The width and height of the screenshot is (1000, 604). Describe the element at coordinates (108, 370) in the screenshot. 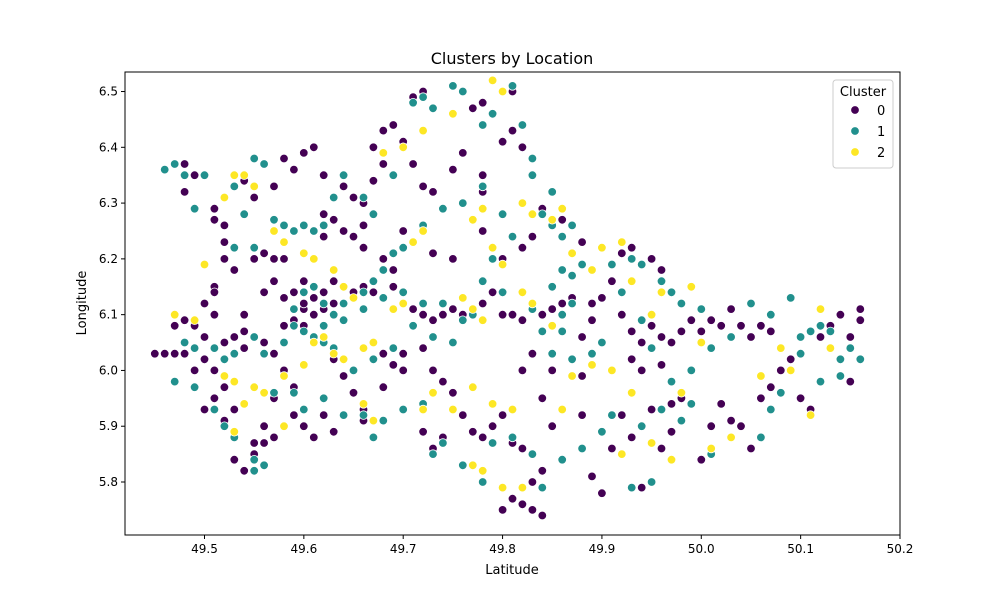

I see `y-tick-label: 6.0` at that location.